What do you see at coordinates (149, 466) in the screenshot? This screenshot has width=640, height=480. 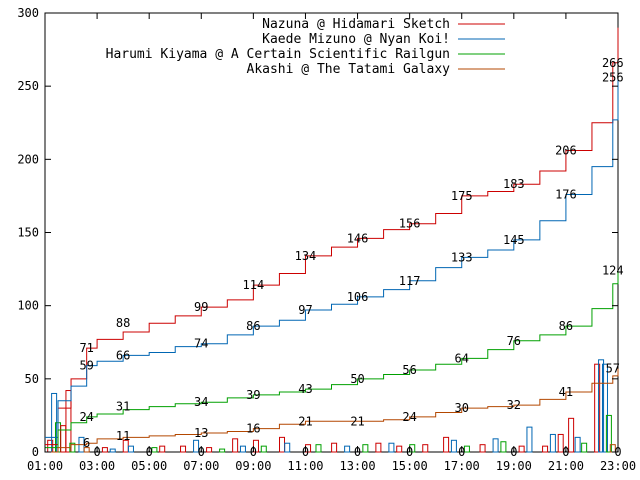 I see `x-tick-label-2: 05:00` at bounding box center [149, 466].